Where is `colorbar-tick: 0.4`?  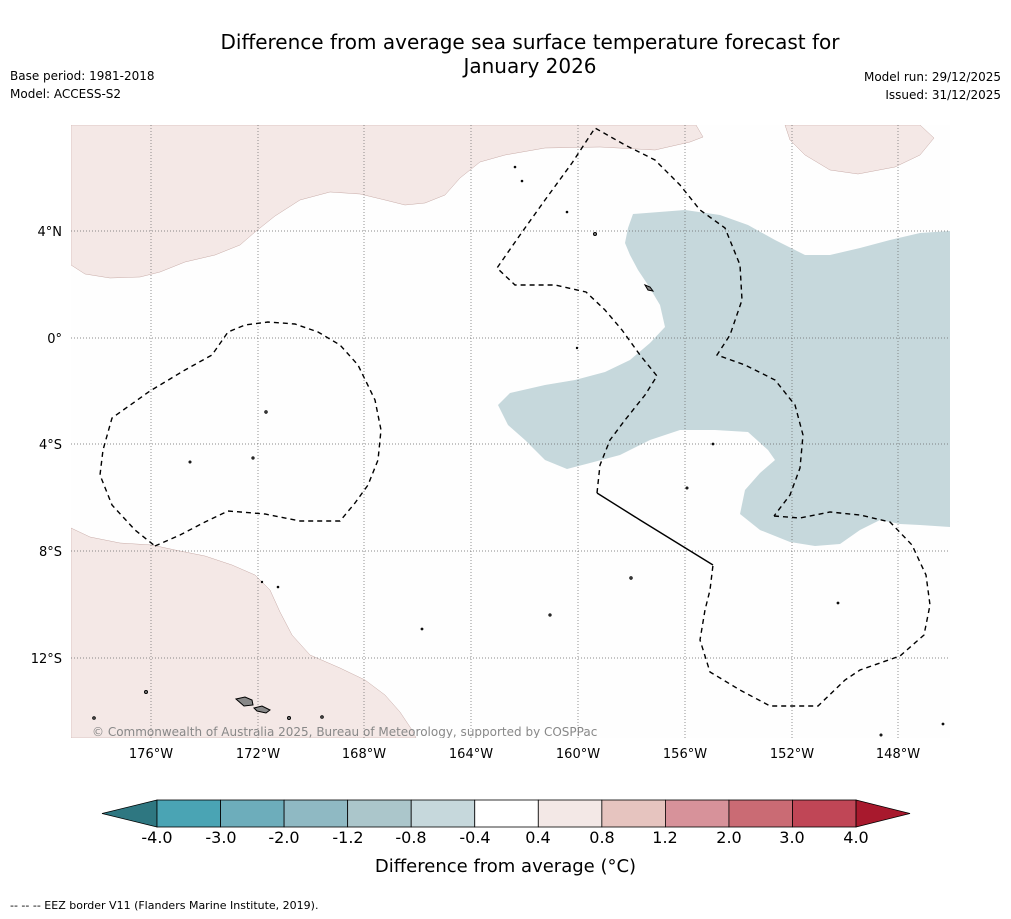
colorbar-tick: 0.4 is located at coordinates (538, 837).